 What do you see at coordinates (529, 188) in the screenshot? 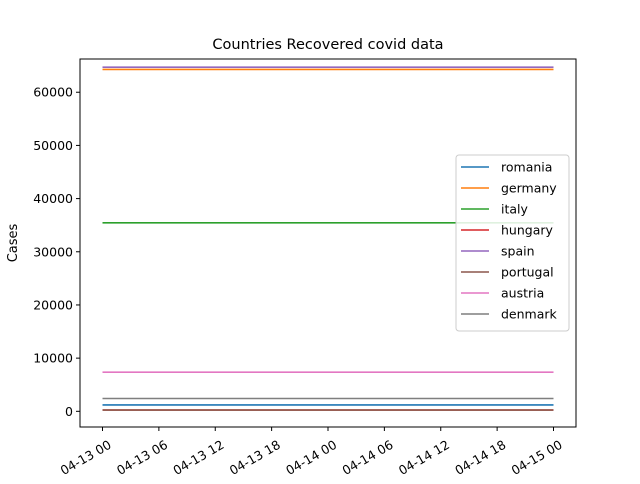
I see `legend-label-germany: germany` at bounding box center [529, 188].